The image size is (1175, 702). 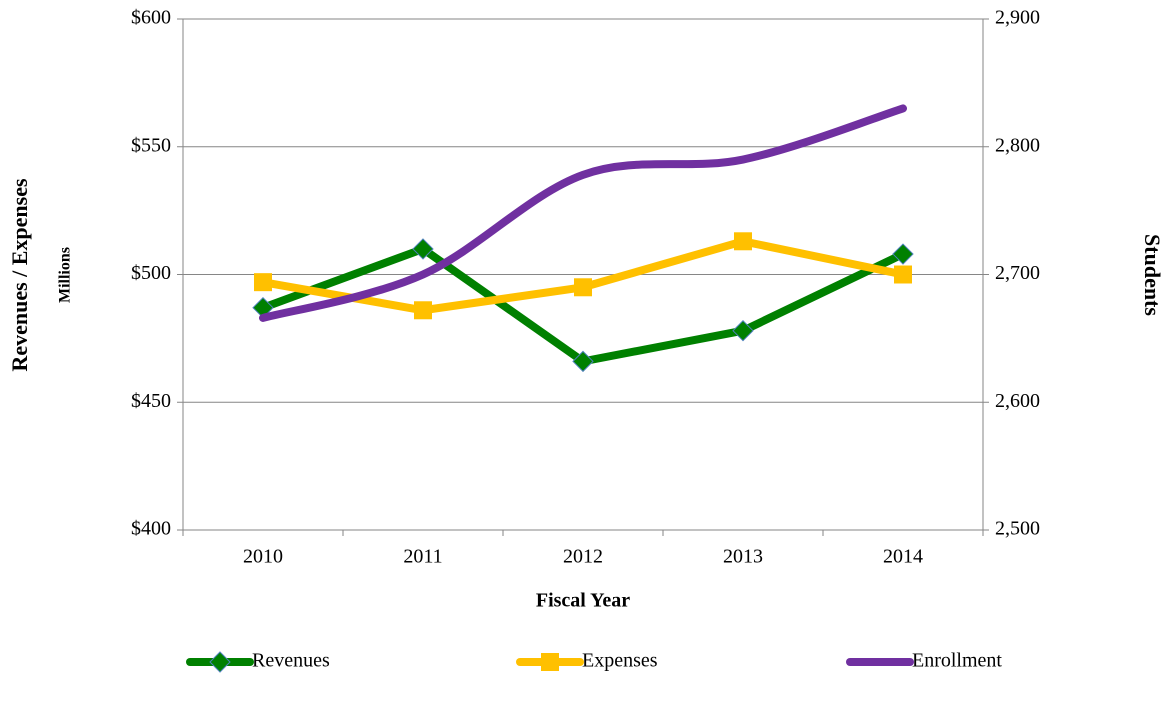 What do you see at coordinates (19, 275) in the screenshot?
I see `y-axis-label: Revenues / Expenses` at bounding box center [19, 275].